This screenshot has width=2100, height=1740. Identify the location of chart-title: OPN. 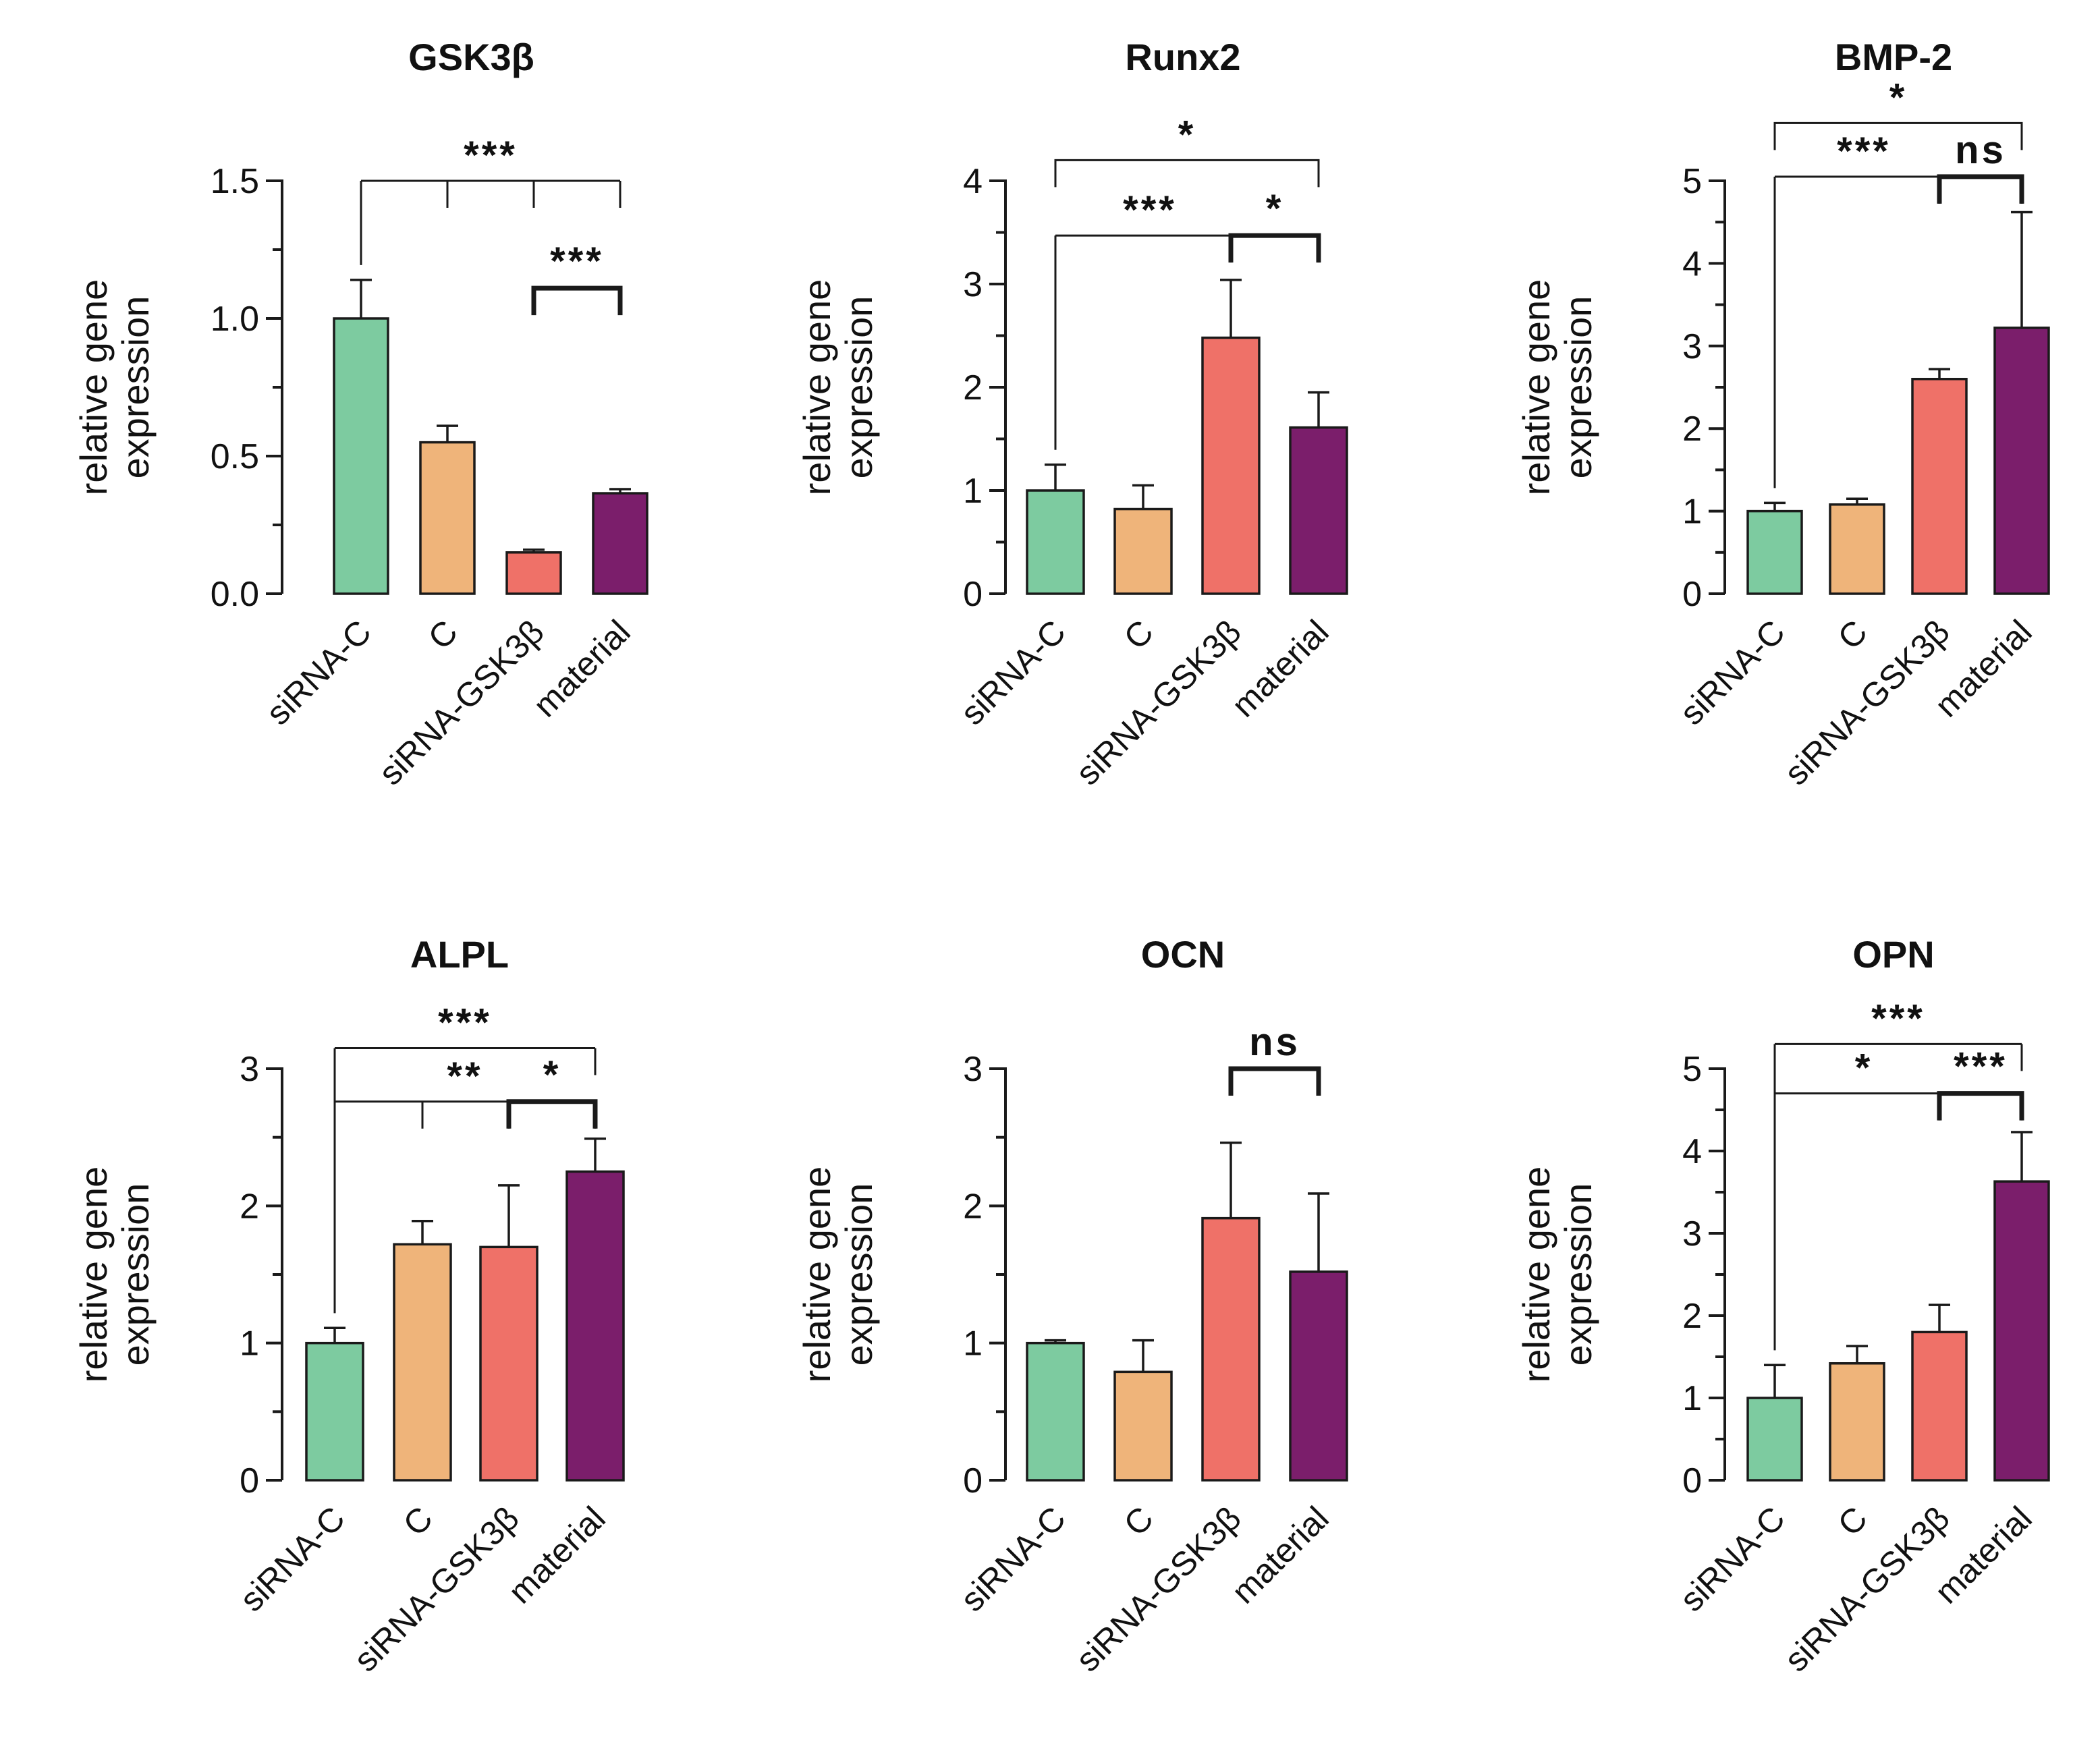
(1893, 955).